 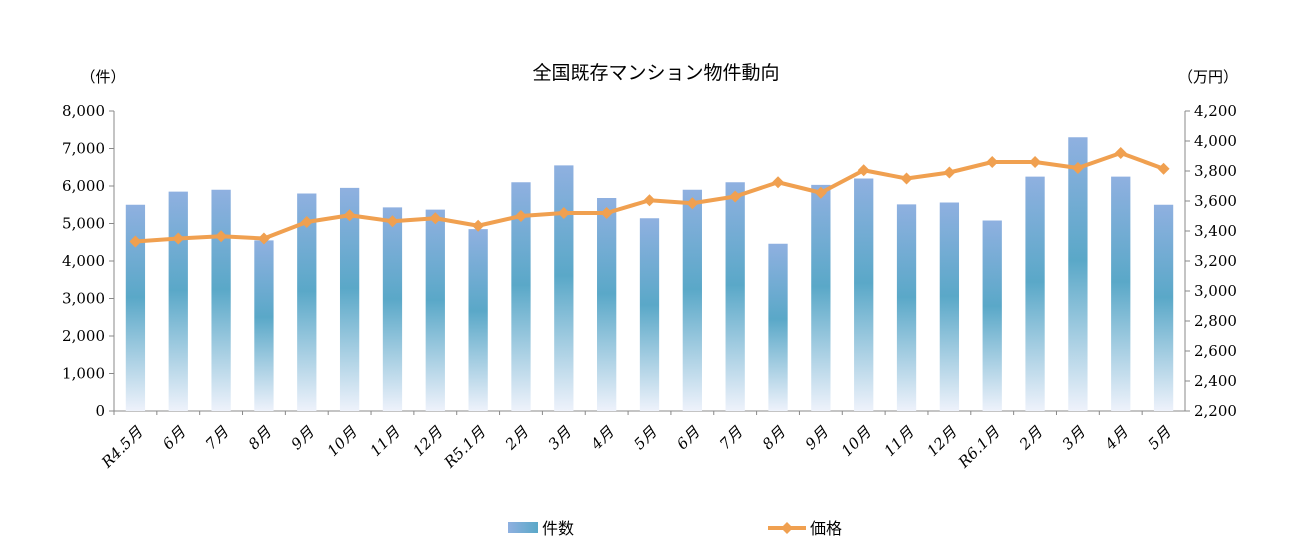 What do you see at coordinates (83, 224) in the screenshot?
I see `left-tick-label: 5,000` at bounding box center [83, 224].